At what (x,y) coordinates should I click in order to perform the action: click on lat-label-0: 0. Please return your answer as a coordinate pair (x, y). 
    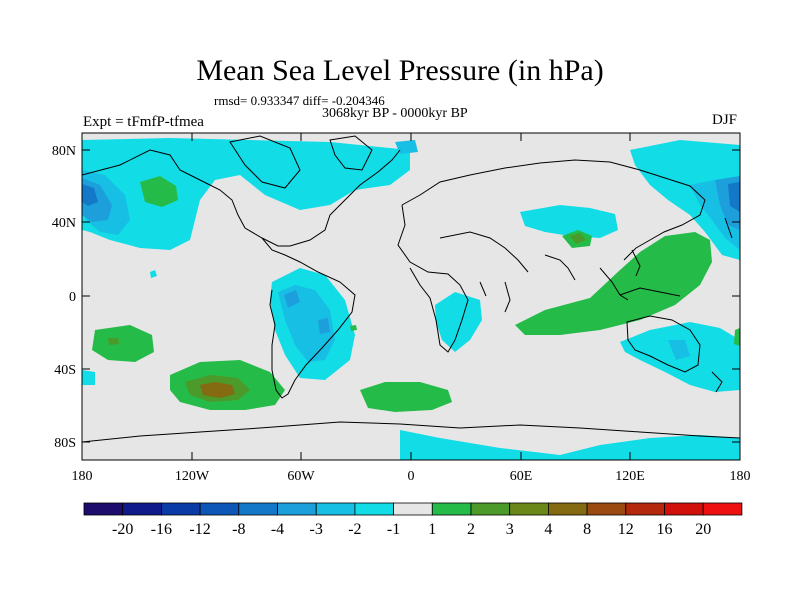
    Looking at the image, I should click on (72, 297).